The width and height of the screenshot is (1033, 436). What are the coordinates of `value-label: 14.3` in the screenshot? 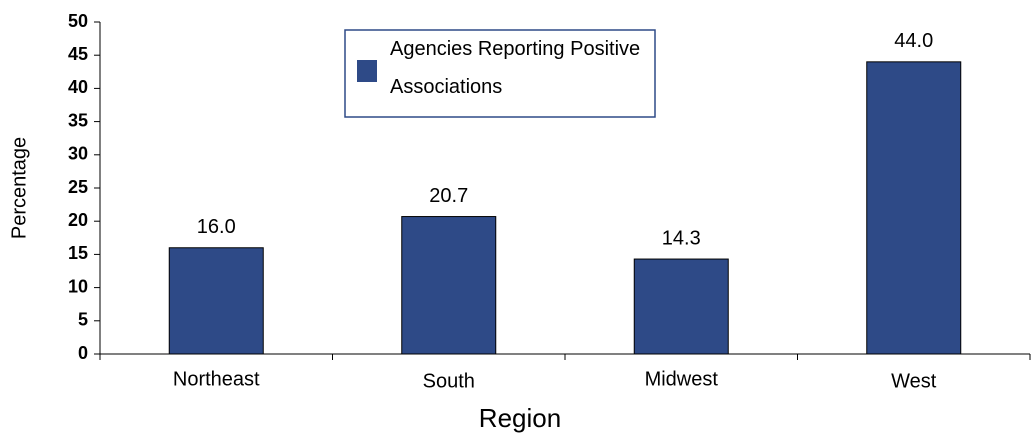 It's located at (681, 238).